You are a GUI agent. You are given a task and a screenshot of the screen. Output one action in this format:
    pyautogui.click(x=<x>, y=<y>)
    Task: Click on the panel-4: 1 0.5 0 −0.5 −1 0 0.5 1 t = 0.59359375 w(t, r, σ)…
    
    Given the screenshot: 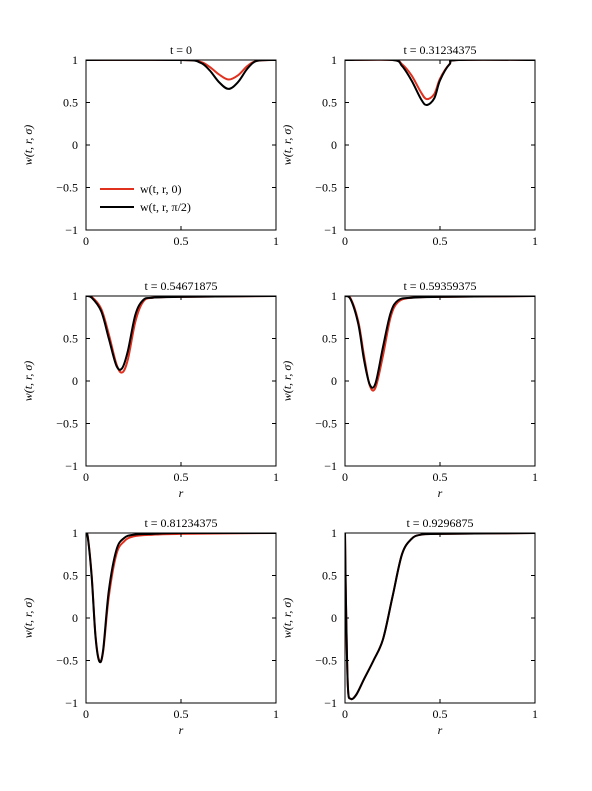 What is the action you would take?
    pyautogui.click(x=409, y=389)
    